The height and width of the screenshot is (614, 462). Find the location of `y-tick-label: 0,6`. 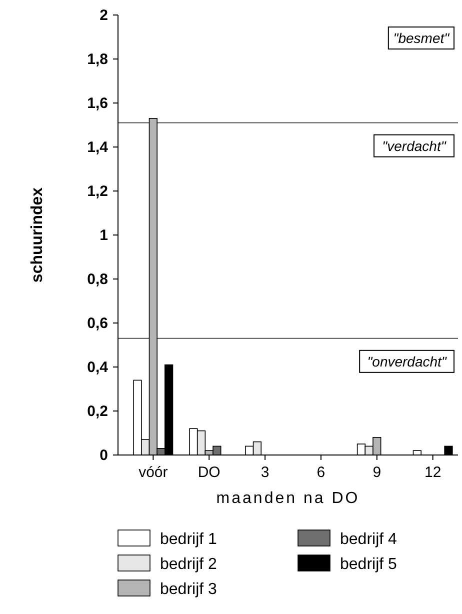

y-tick-label: 0,6 is located at coordinates (97, 323).